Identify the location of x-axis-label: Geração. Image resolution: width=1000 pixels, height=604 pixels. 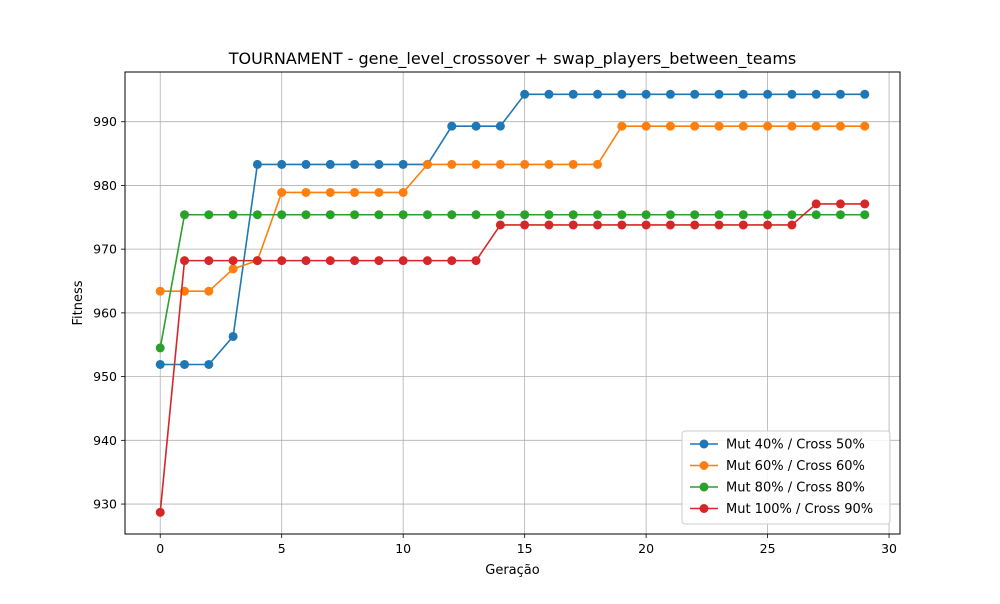
(512, 570).